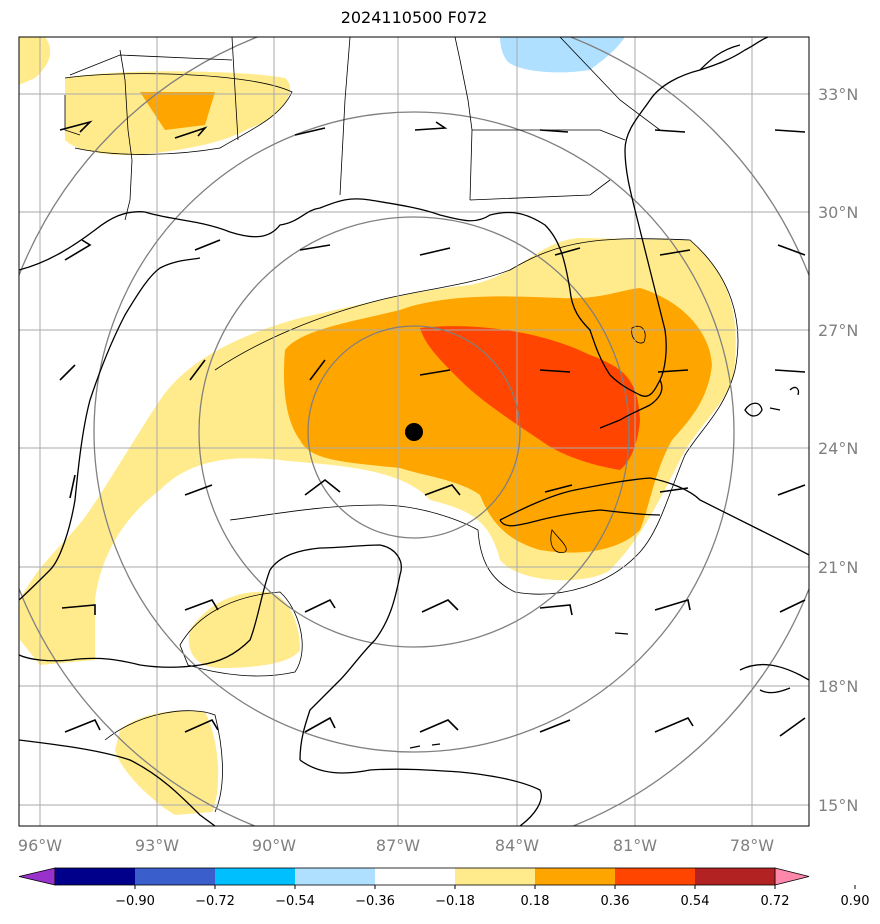 The height and width of the screenshot is (924, 880). Describe the element at coordinates (517, 845) in the screenshot. I see `lon-label: 84°W` at that location.